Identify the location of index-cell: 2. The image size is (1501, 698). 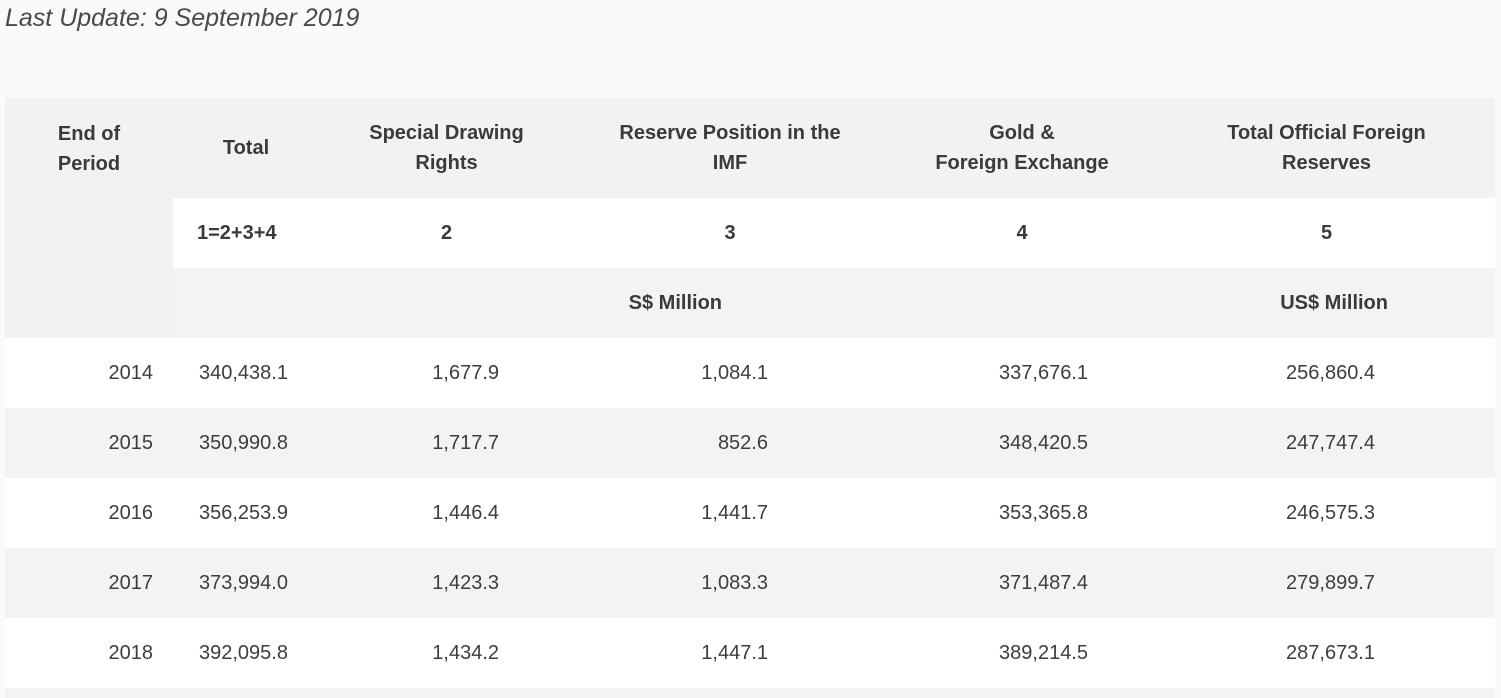
(446, 233).